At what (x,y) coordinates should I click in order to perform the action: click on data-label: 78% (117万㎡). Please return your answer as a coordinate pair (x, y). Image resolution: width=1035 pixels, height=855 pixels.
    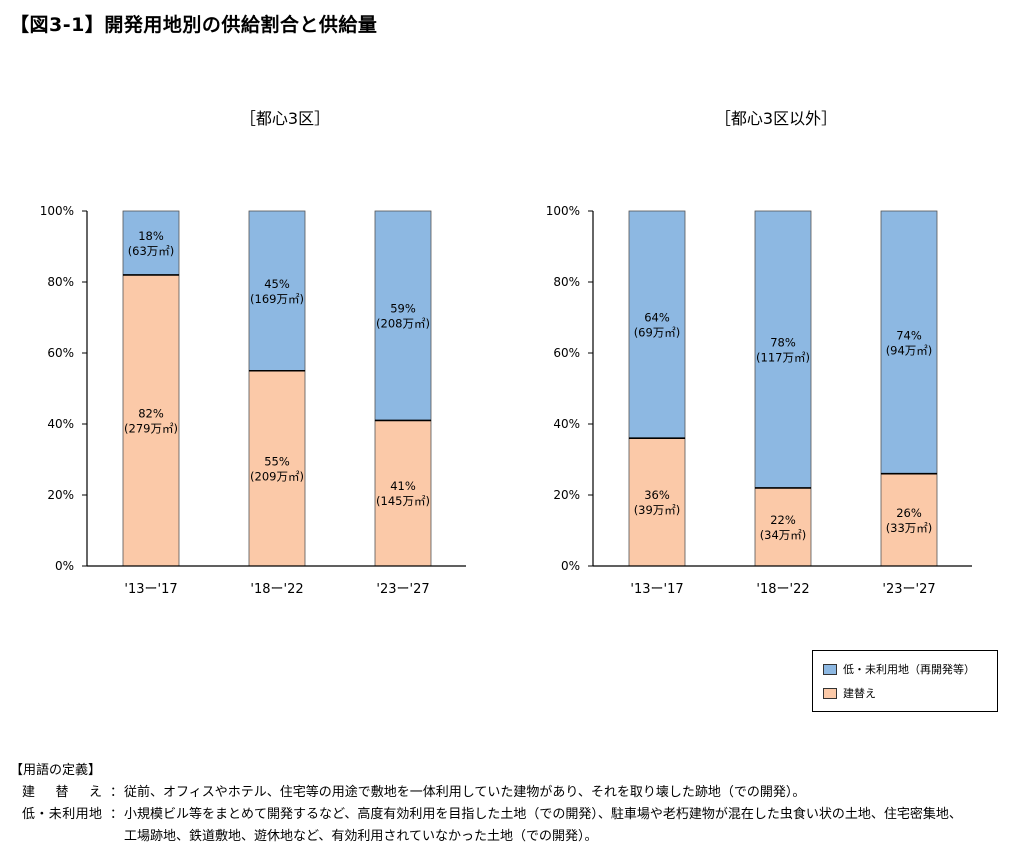
    Looking at the image, I should click on (783, 349).